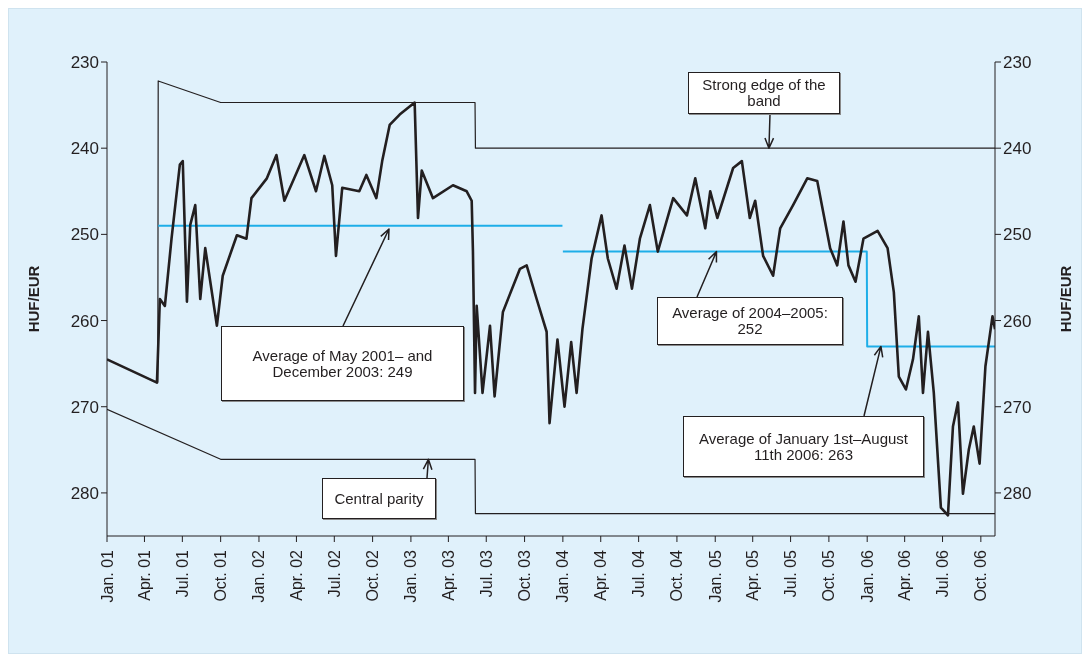 This screenshot has width=1090, height=662. Describe the element at coordinates (373, 575) in the screenshot. I see `x-tick-label: Oct. 02` at that location.